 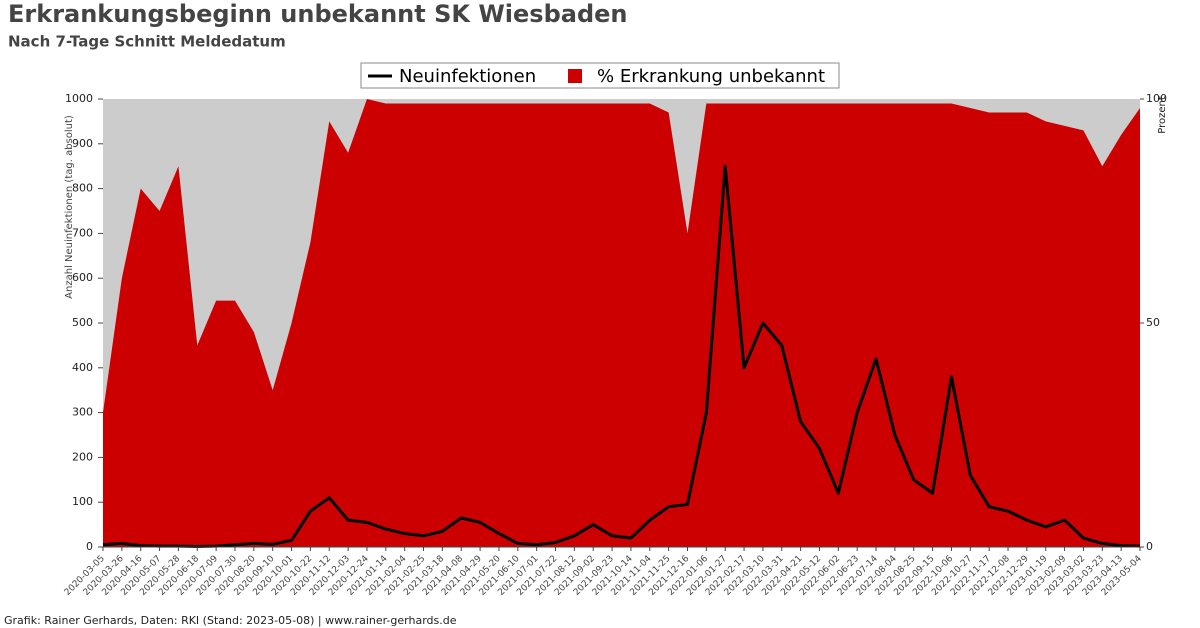 I want to click on y-tick-label: 0, so click(x=89, y=546).